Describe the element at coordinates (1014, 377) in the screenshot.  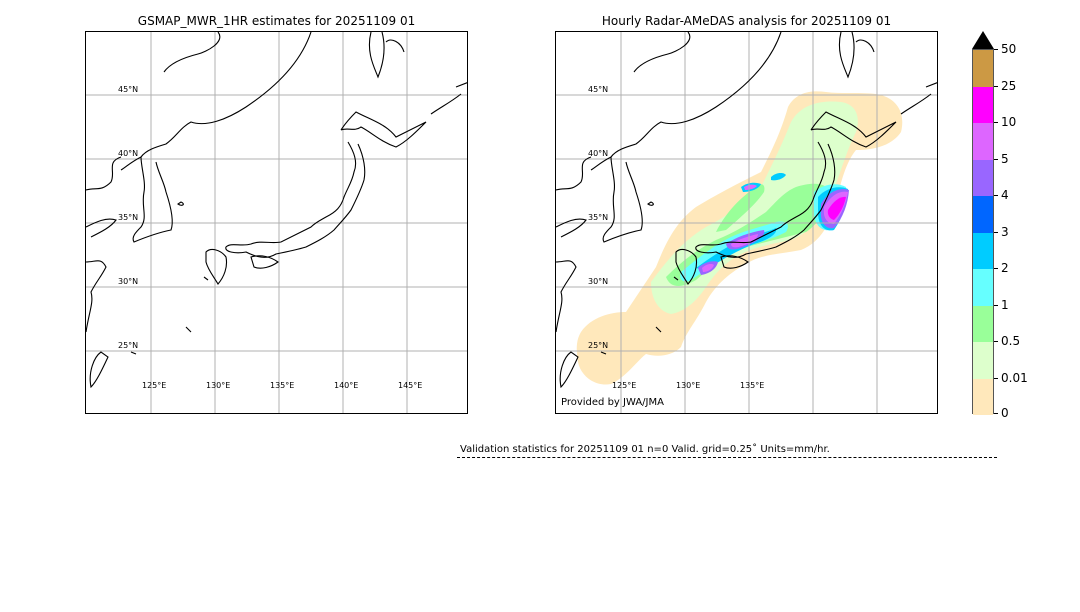
I see `colorbar-label-0.01: 0.01` at that location.